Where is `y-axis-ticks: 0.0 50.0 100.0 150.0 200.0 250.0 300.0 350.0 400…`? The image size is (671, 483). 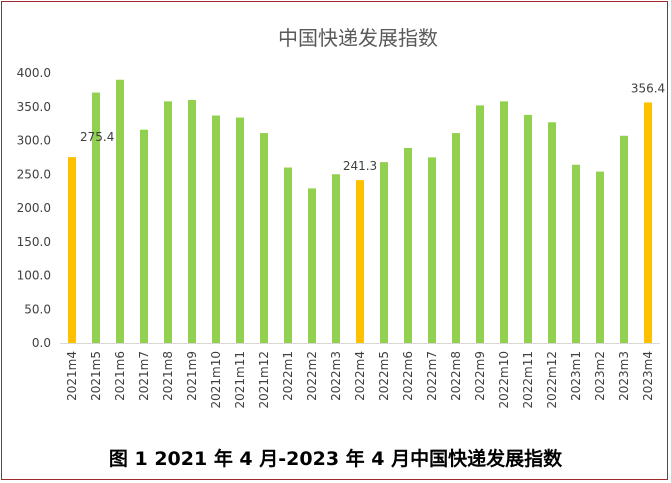 y-axis-ticks: 0.0 50.0 100.0 150.0 200.0 250.0 300.0 350.0 400… is located at coordinates (34, 208).